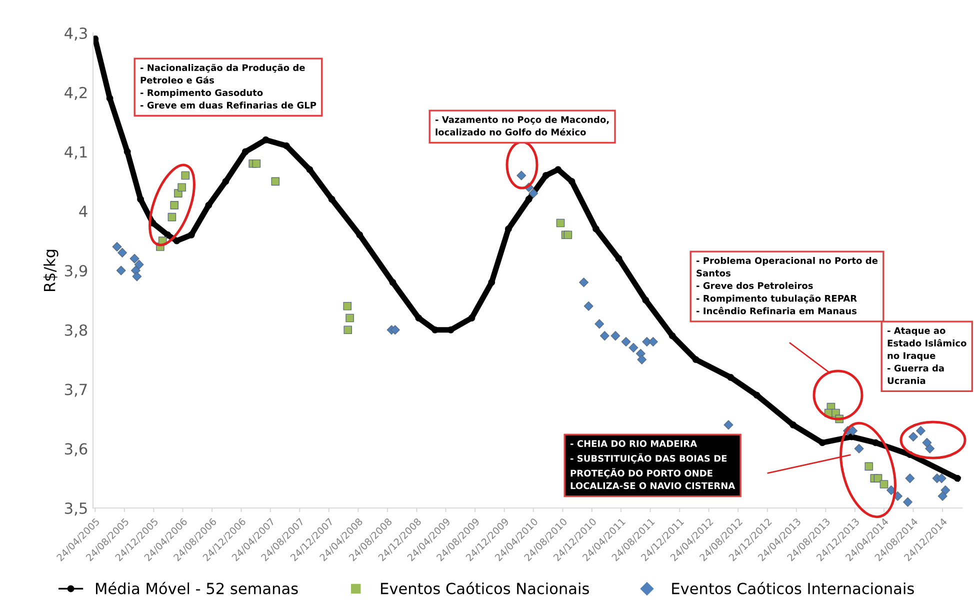 Image resolution: width=974 pixels, height=611 pixels. What do you see at coordinates (75, 153) in the screenshot?
I see `y-tick-label: 4,1` at bounding box center [75, 153].